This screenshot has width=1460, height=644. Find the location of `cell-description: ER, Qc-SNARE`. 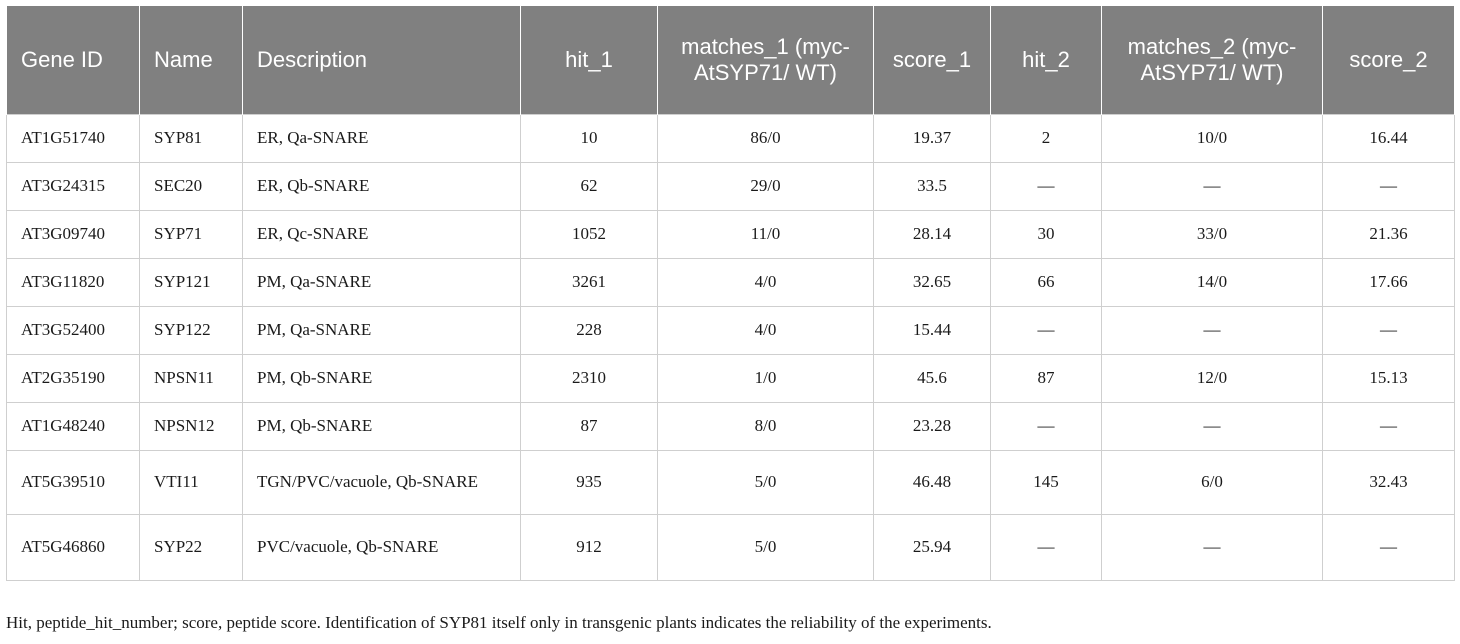

cell-description: ER, Qc-SNARE is located at coordinates (381, 234).